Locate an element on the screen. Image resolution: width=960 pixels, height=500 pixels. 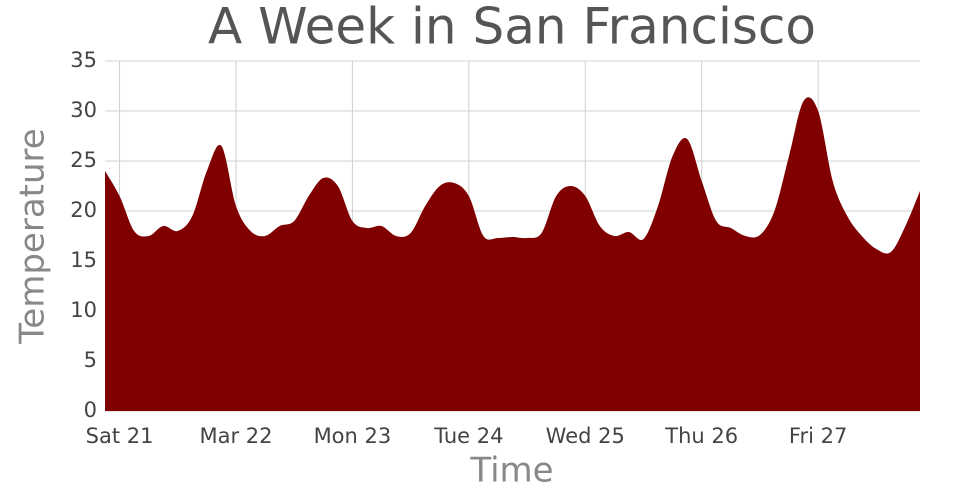
y-tick-label: 25 is located at coordinates (83, 160).